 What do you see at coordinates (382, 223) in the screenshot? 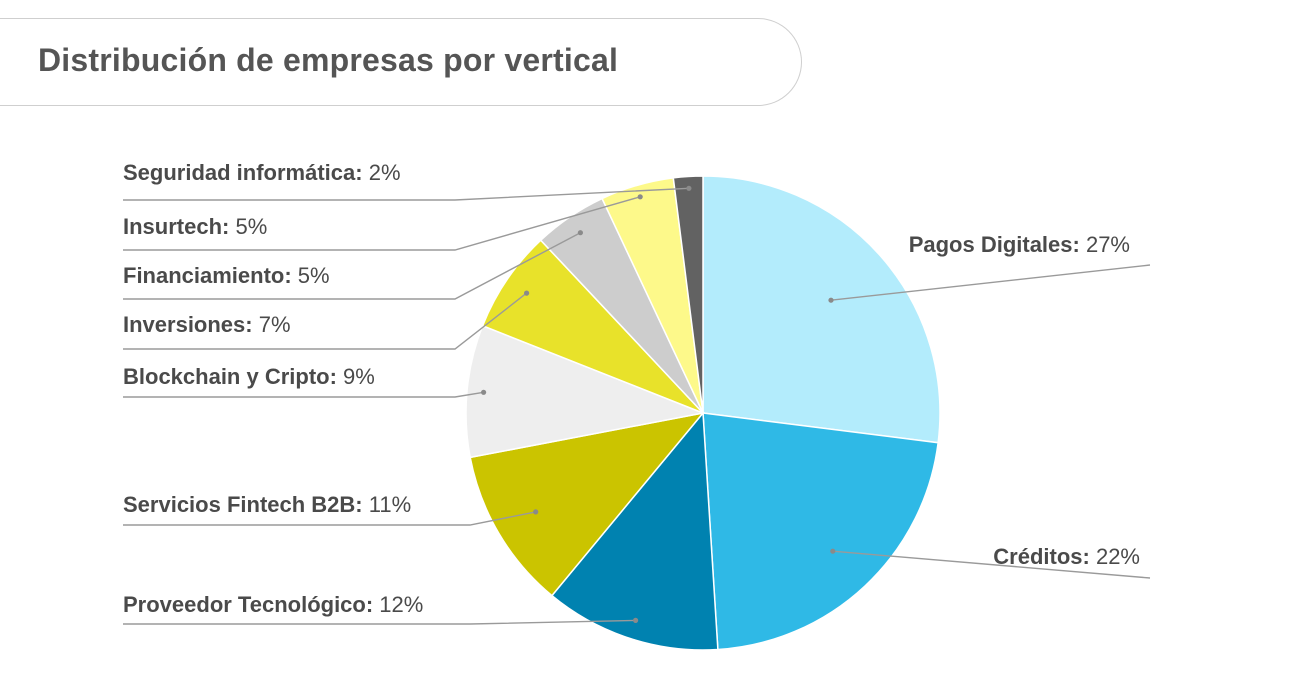
I see `leader-line-insurtech` at bounding box center [382, 223].